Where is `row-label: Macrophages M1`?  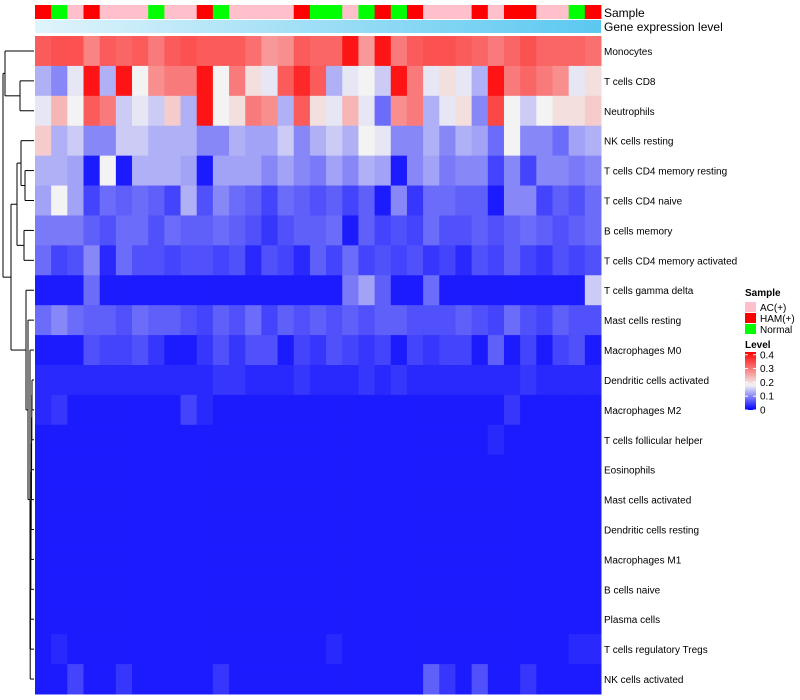 row-label: Macrophages M1 is located at coordinates (643, 560).